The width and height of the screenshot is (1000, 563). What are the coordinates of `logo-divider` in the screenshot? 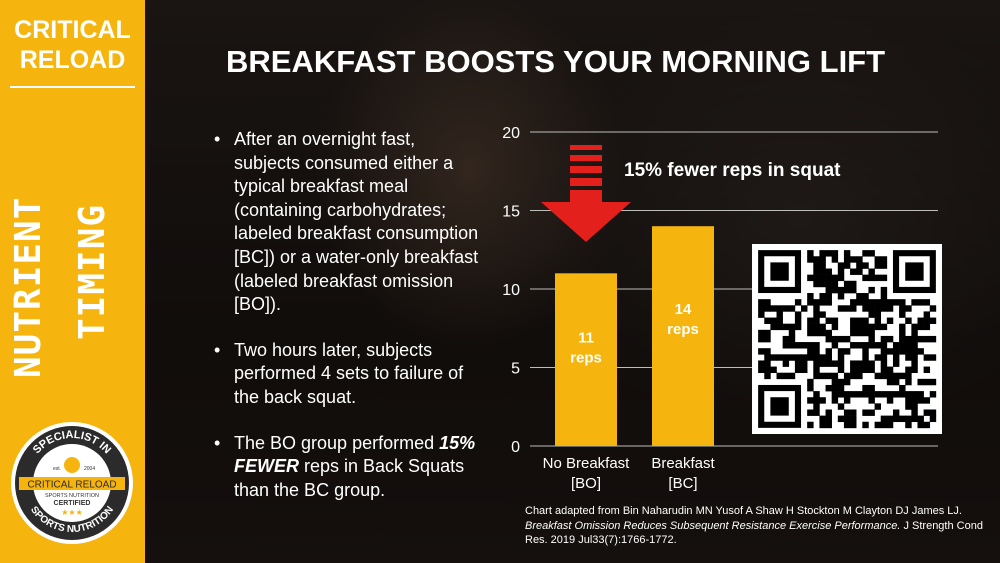 It's located at (72, 87).